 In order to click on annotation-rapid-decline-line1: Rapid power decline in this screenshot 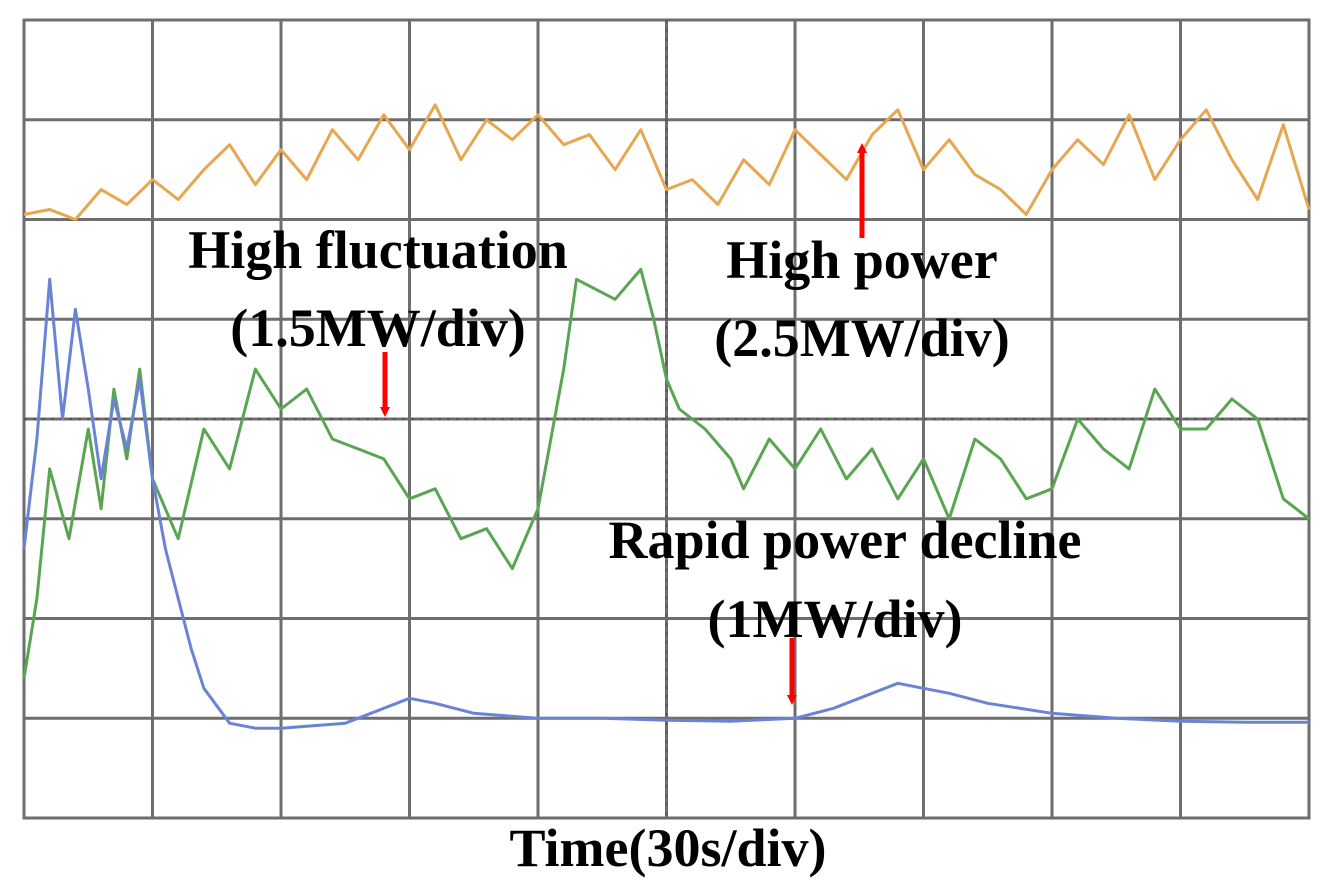, I will do `click(844, 540)`.